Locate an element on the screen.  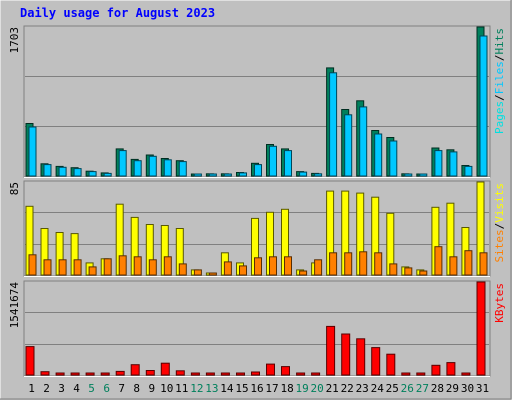
x-label-day-31: 31 is located at coordinates (482, 388).